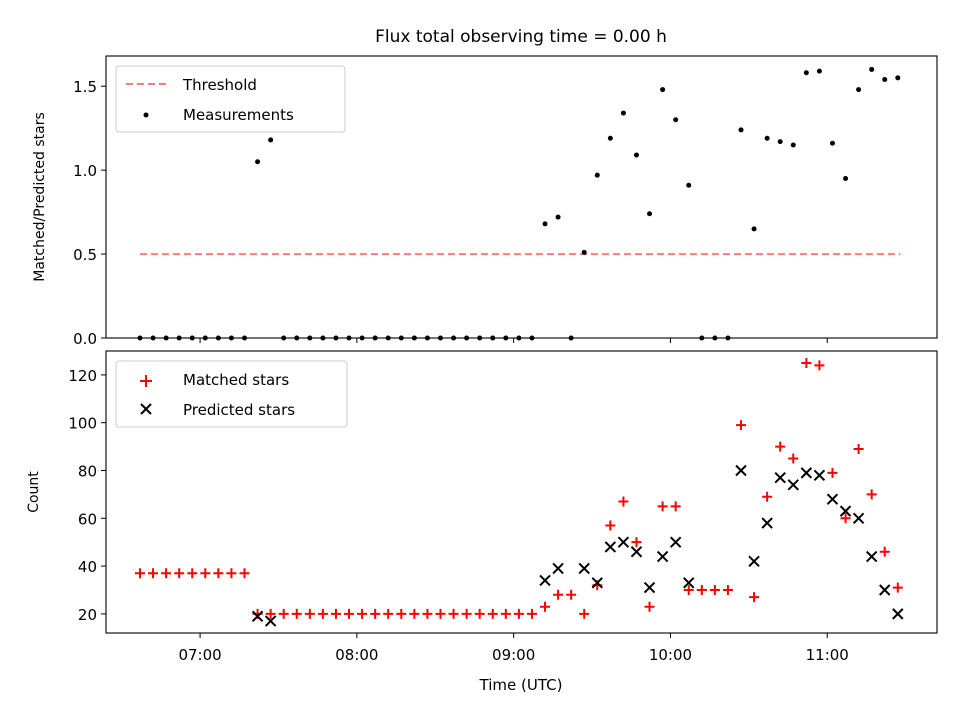 The width and height of the screenshot is (960, 720). What do you see at coordinates (34, 492) in the screenshot?
I see `bottom-y-axis-label: Count` at bounding box center [34, 492].